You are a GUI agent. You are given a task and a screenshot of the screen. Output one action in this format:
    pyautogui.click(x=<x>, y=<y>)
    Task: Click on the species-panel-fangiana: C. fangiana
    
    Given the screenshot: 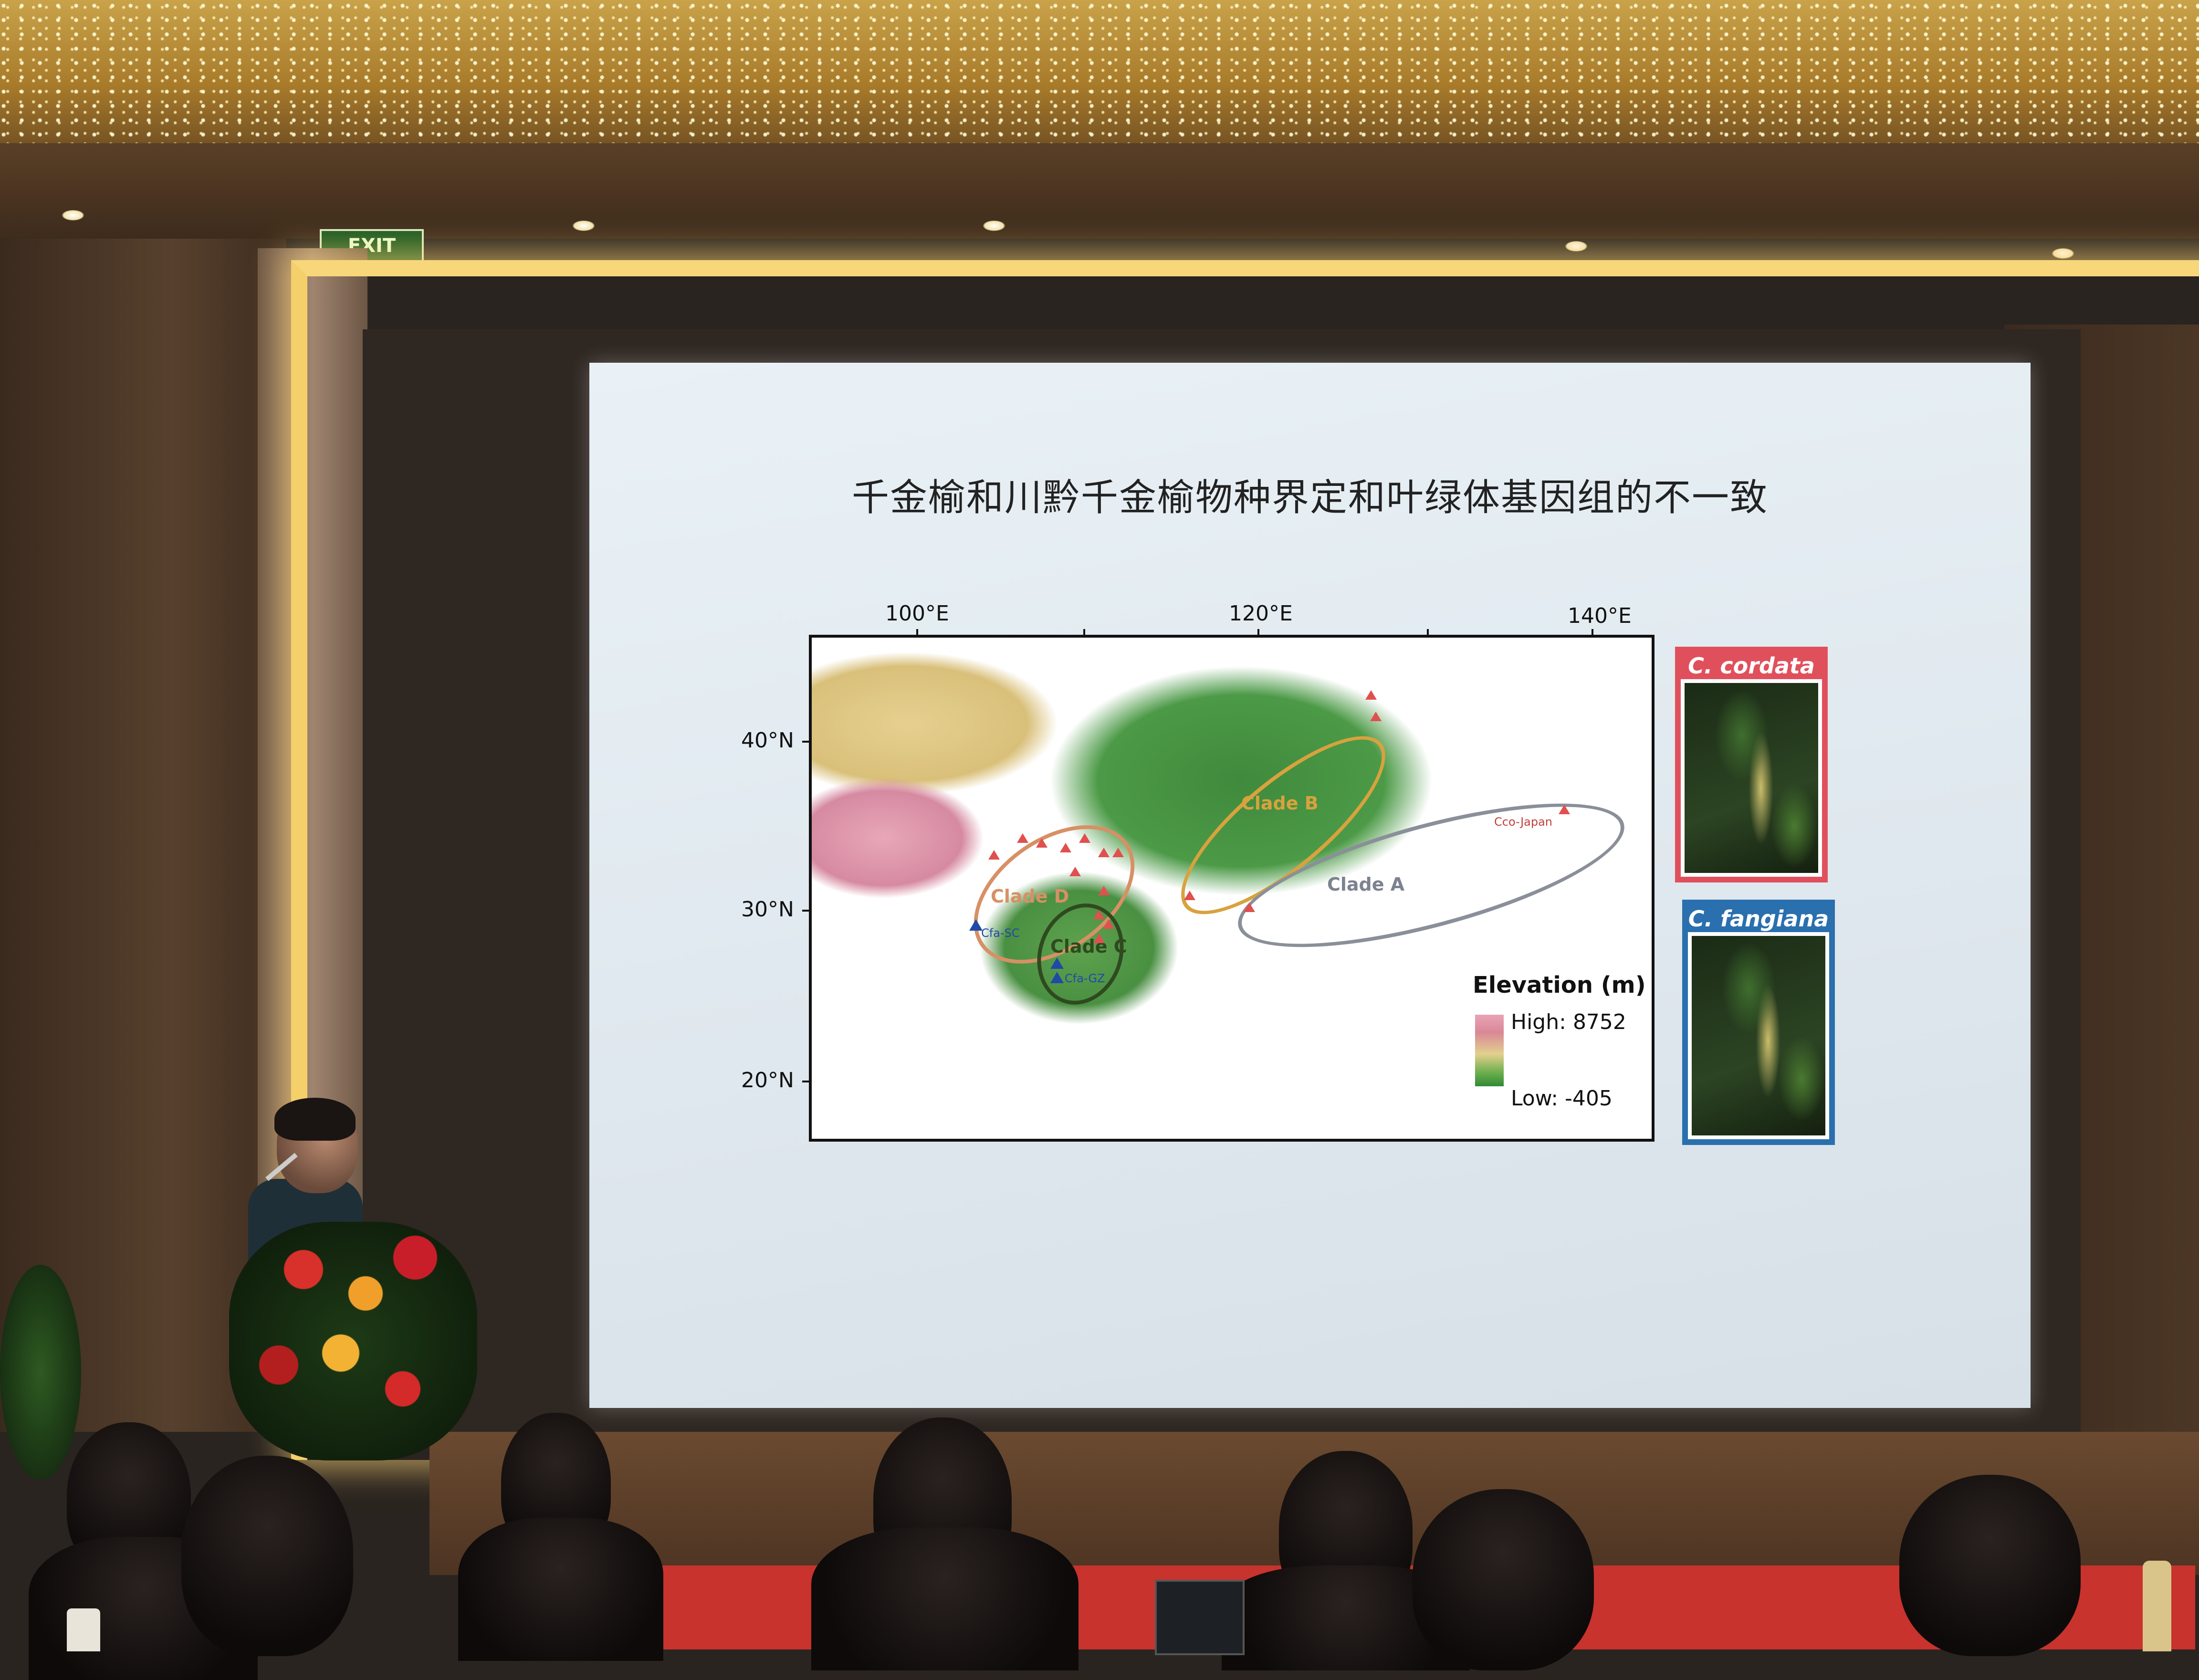 What is the action you would take?
    pyautogui.click(x=1758, y=1022)
    